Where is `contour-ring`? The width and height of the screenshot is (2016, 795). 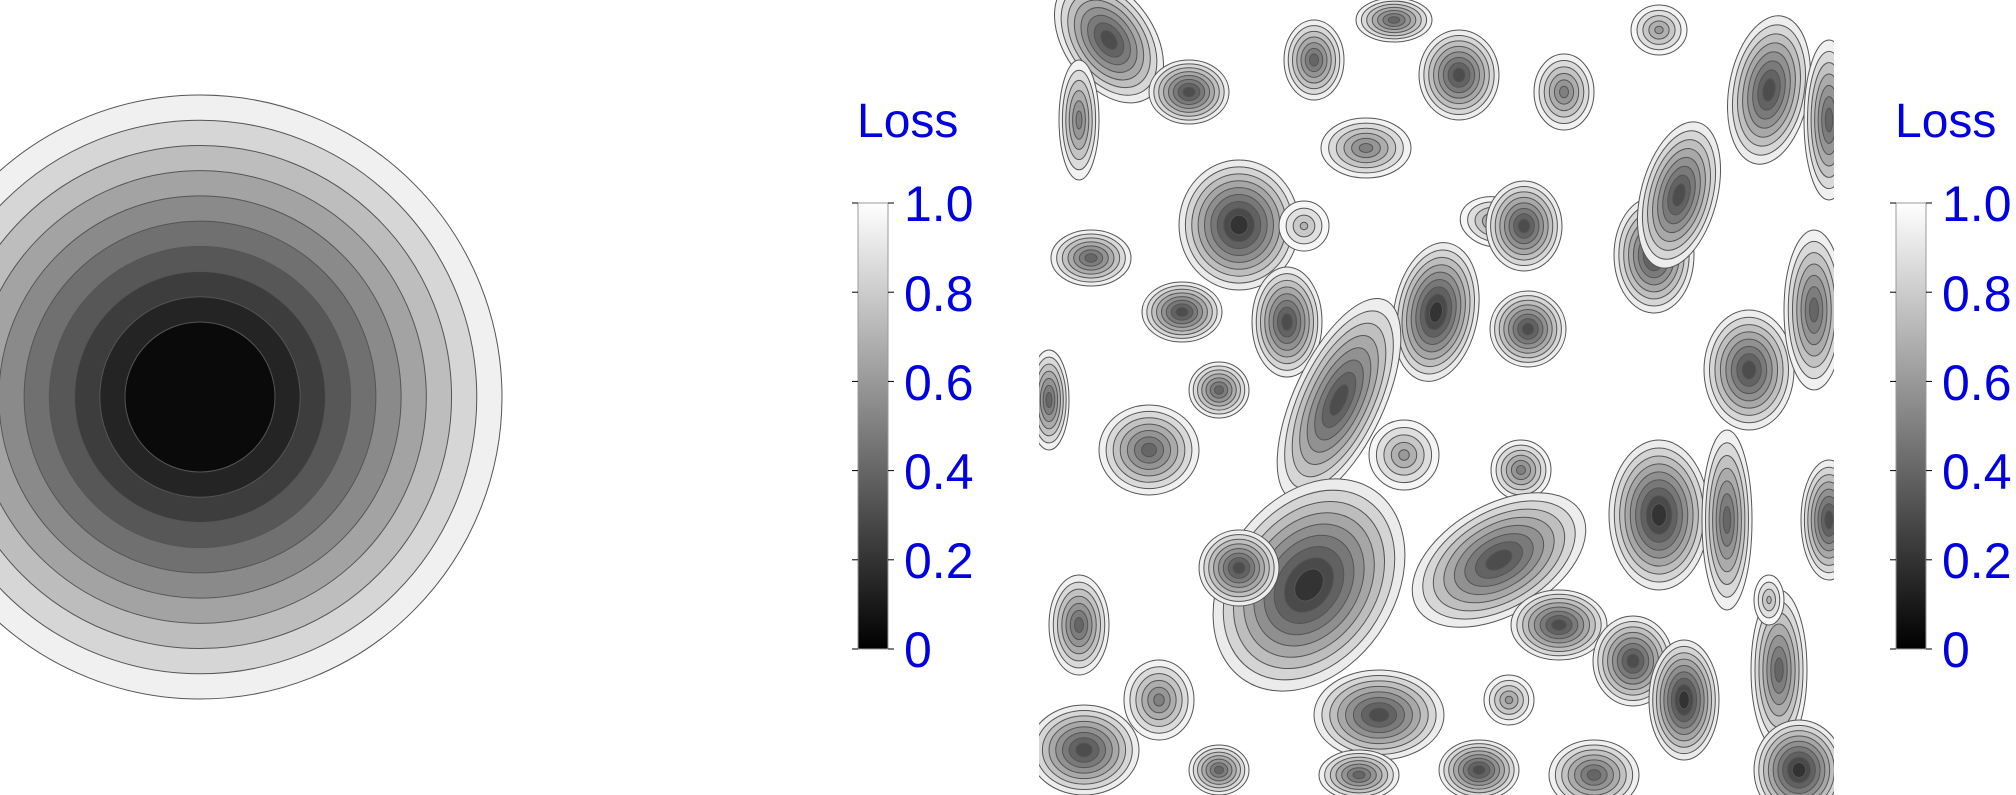
contour-ring is located at coordinates (200, 397).